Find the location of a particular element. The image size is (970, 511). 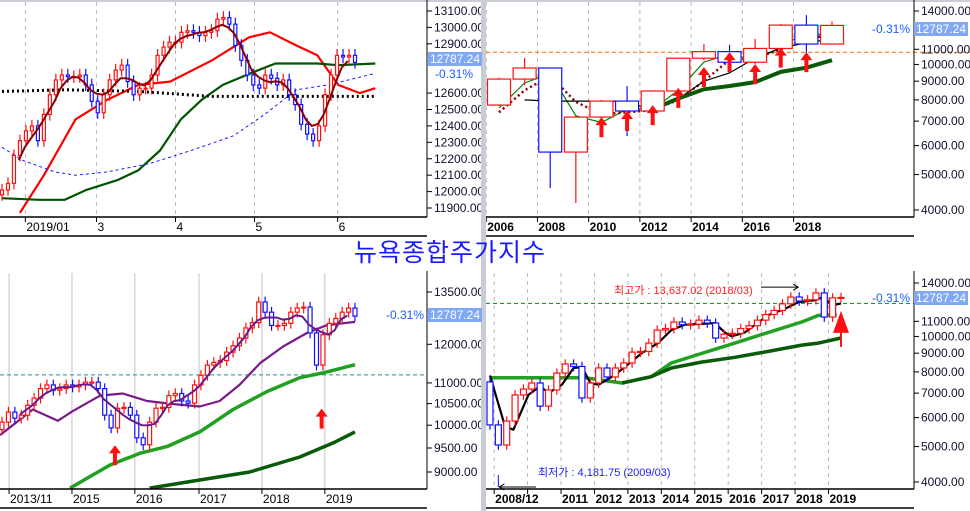

x-tick-label: 2014 is located at coordinates (675, 499).